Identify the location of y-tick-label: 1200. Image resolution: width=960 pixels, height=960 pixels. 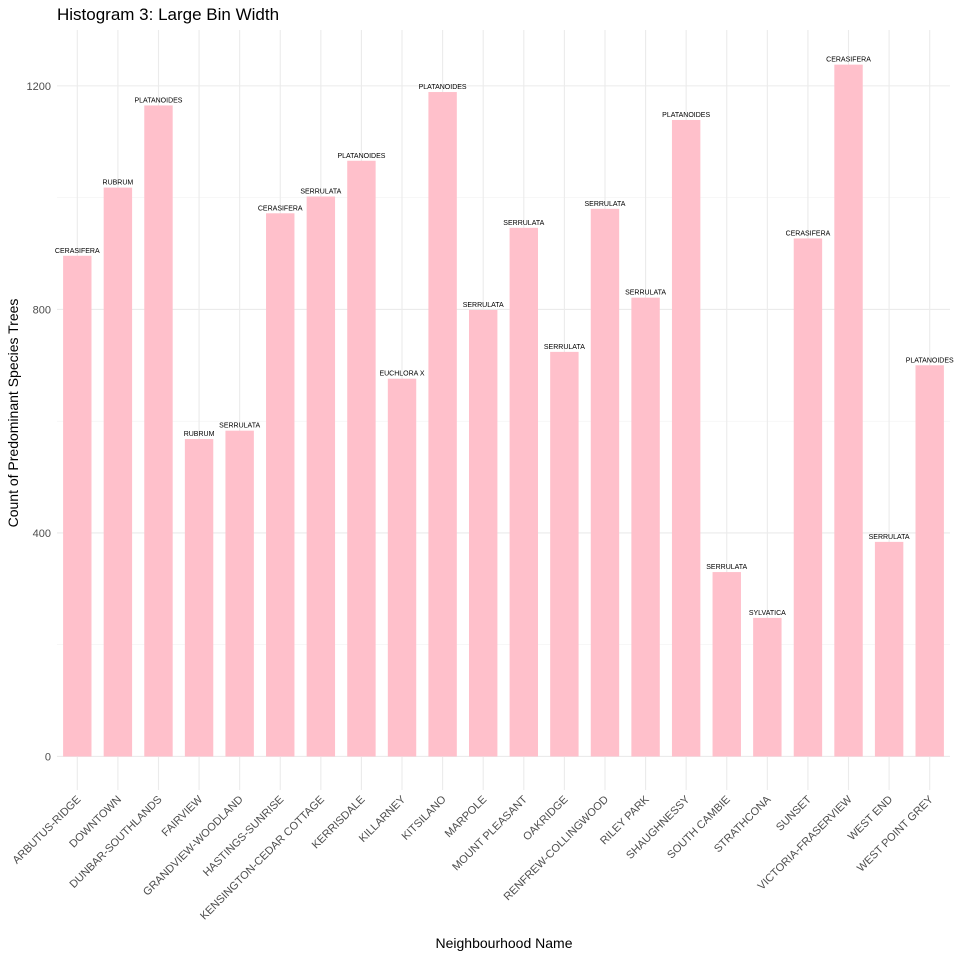
(39, 87).